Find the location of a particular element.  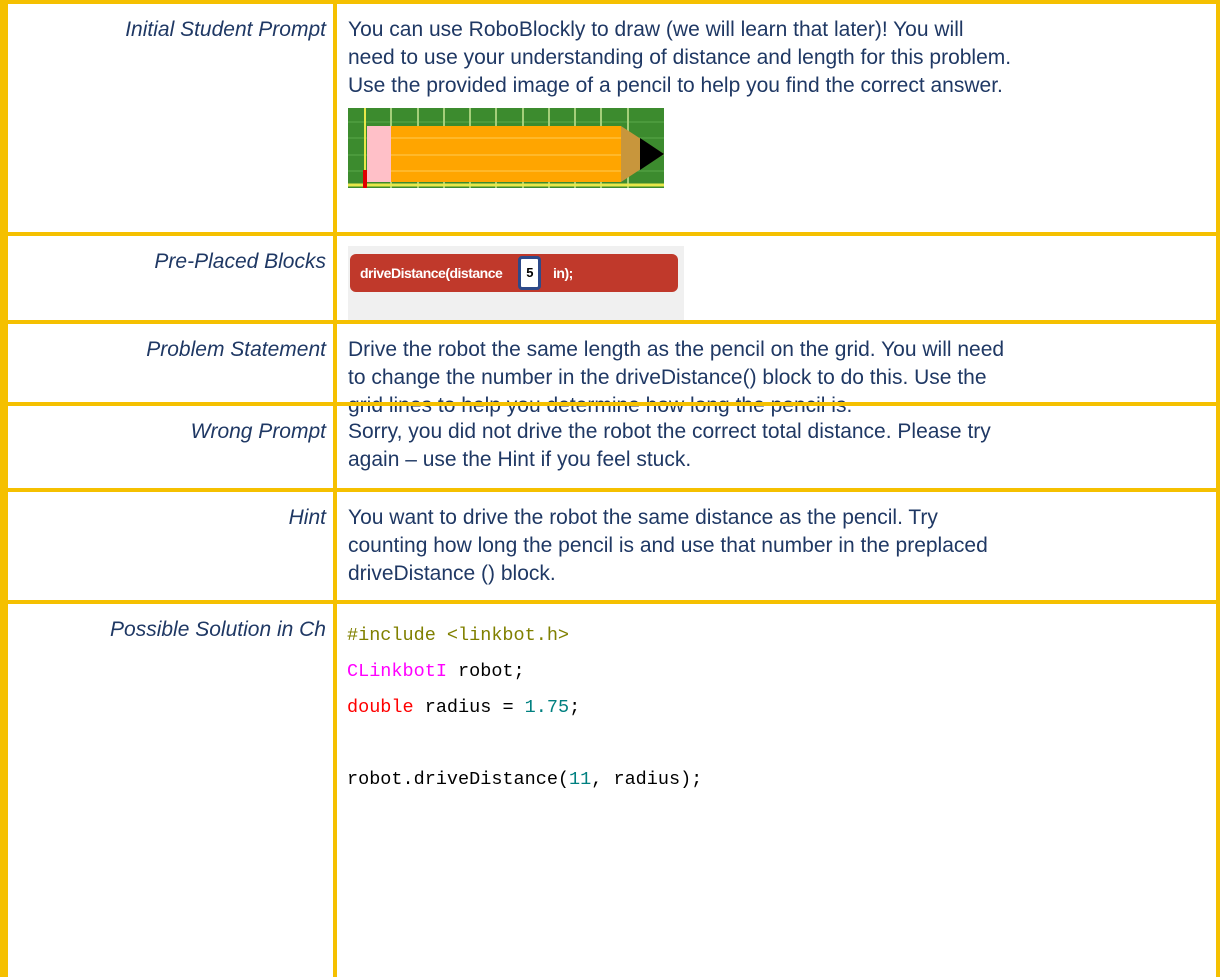

code-token: #include <linkbot.h> is located at coordinates (458, 635).